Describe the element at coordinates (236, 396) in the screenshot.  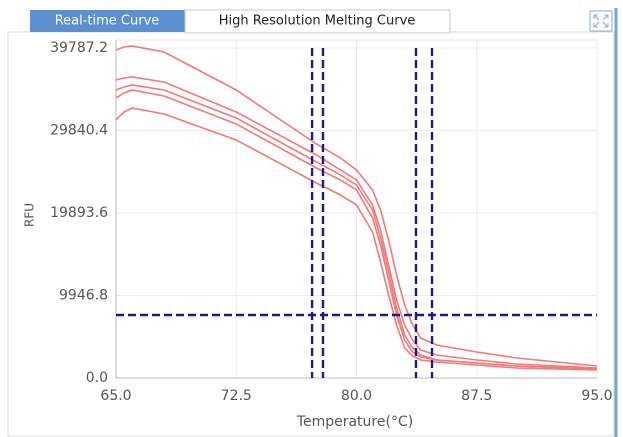
I see `x-tick-label: 72.5` at that location.